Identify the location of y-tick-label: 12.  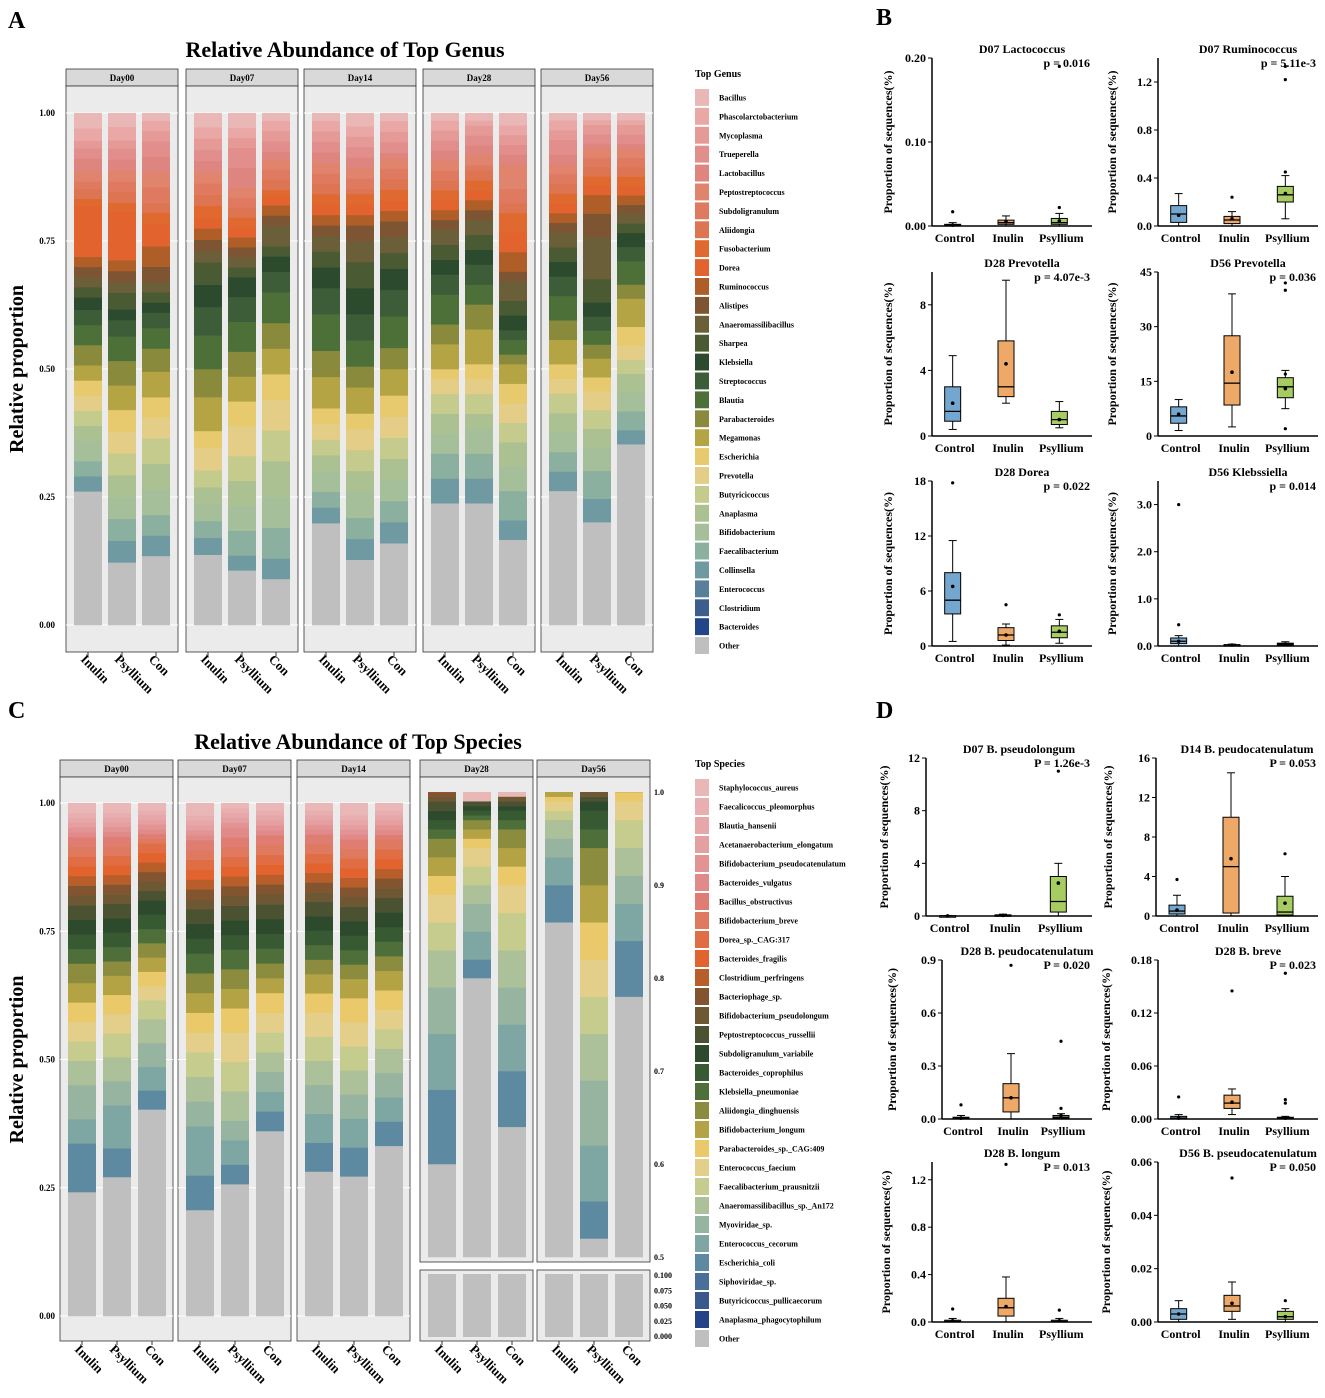
(914, 758).